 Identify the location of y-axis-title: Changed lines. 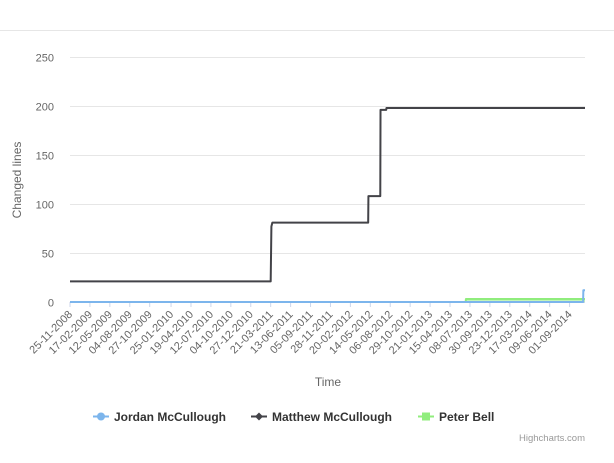
(17, 180).